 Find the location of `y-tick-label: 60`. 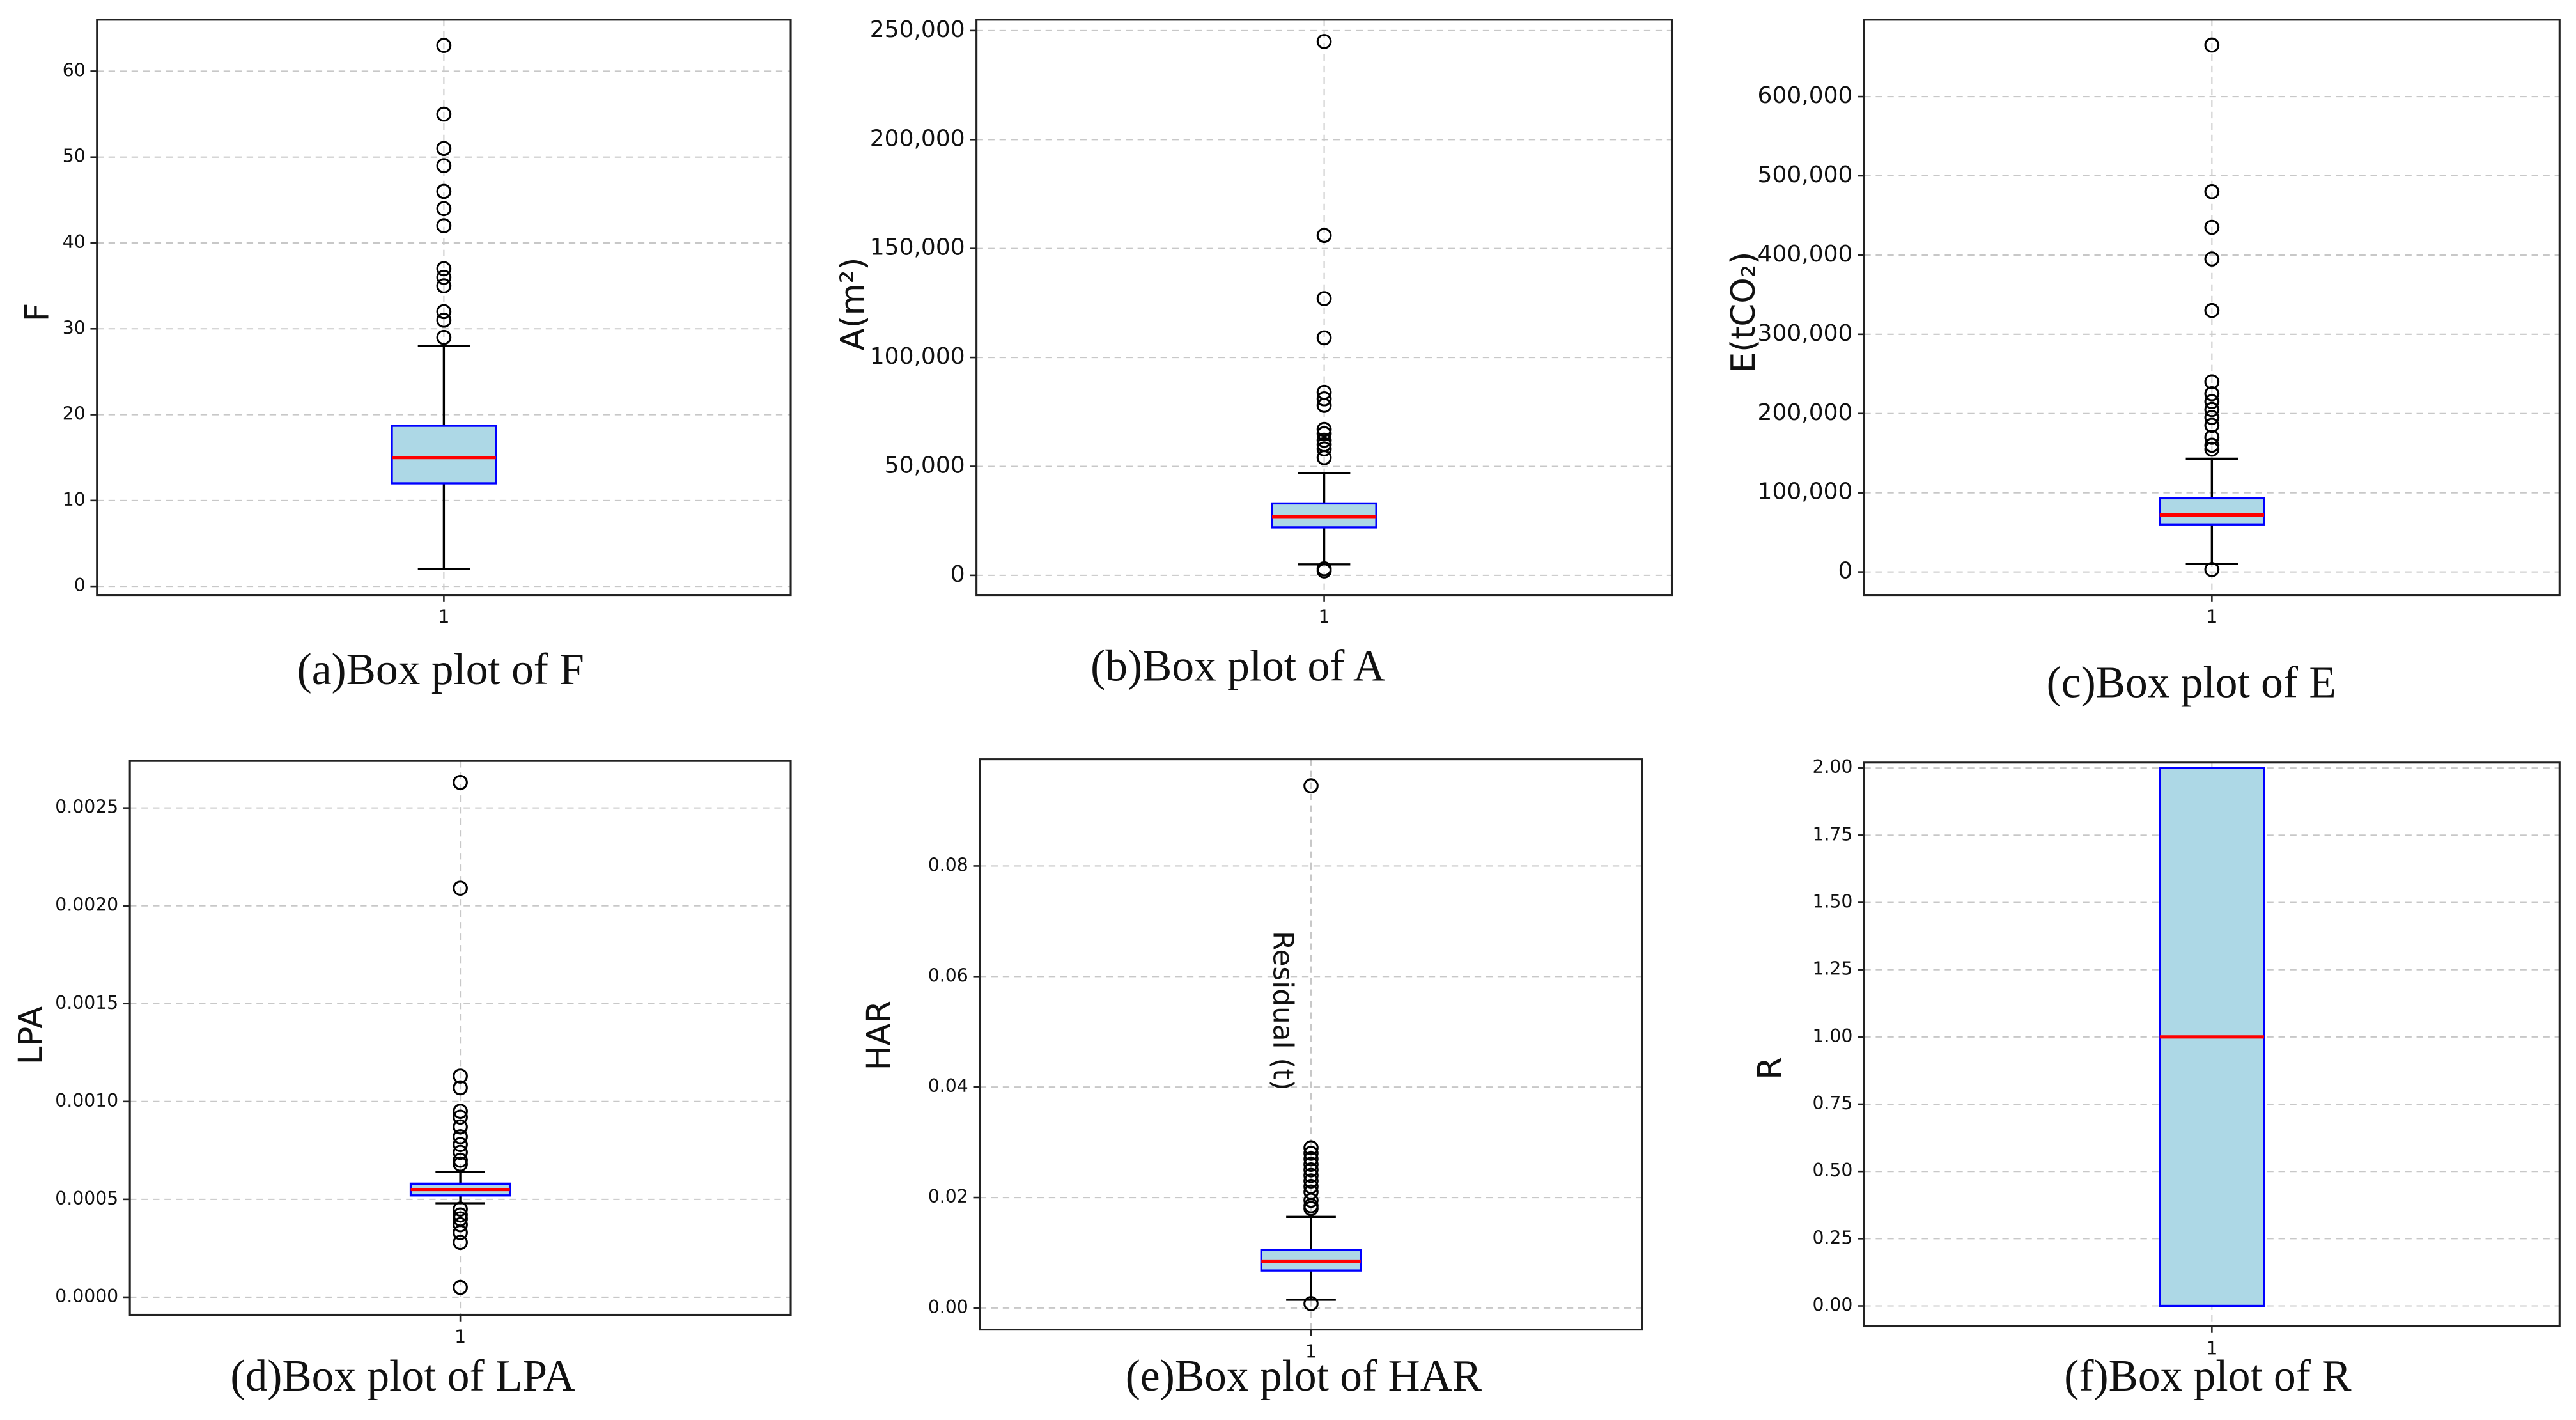

y-tick-label: 60 is located at coordinates (74, 70).